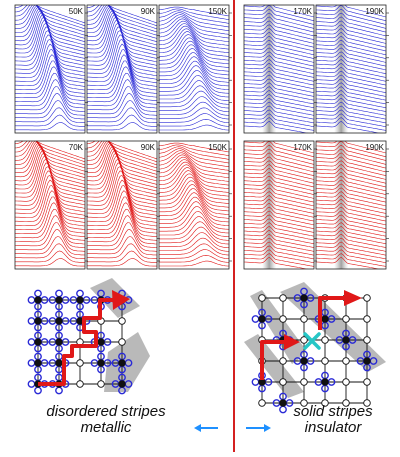 The width and height of the screenshot is (400, 457). What do you see at coordinates (292, 342) in the screenshot?
I see `right-lower-arrowhead` at bounding box center [292, 342].